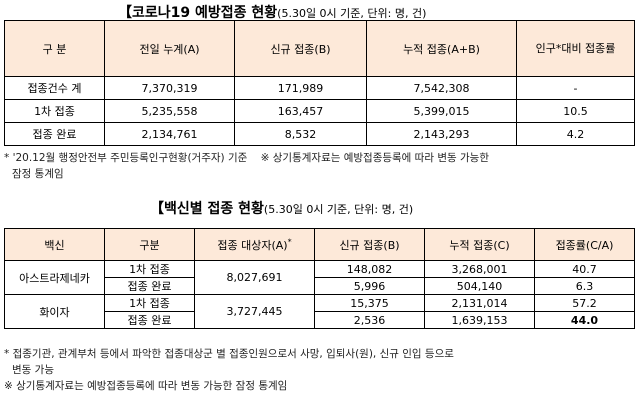 Image resolution: width=638 pixels, height=402 pixels. What do you see at coordinates (300, 88) in the screenshot?
I see `cell-new: 171,989` at bounding box center [300, 88].